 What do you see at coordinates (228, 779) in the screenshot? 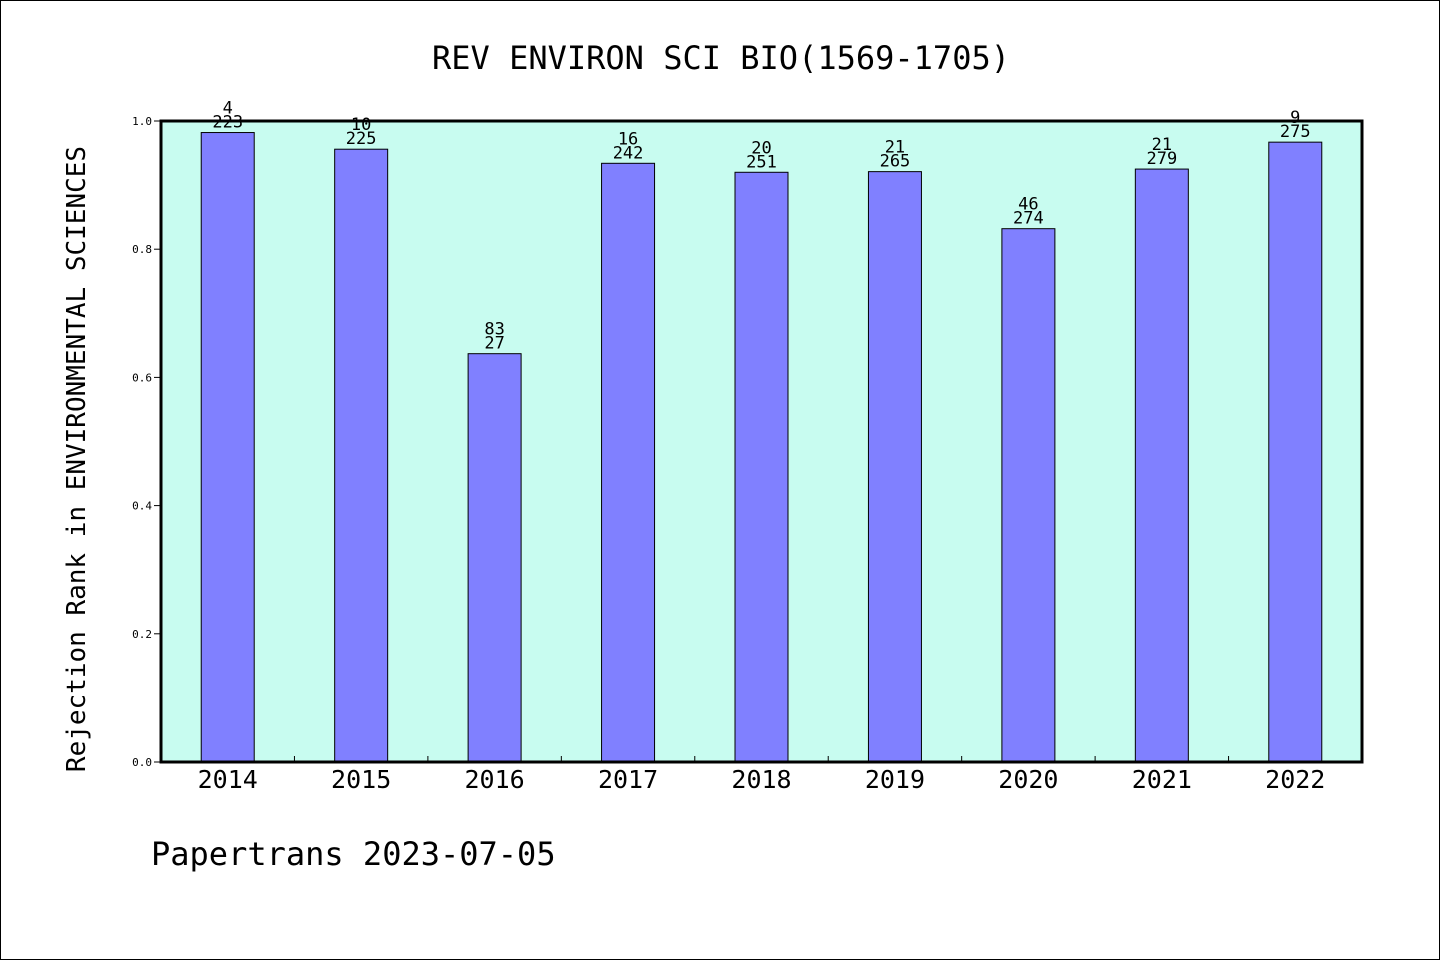
I see `x-tick-label: 2014` at bounding box center [228, 779].